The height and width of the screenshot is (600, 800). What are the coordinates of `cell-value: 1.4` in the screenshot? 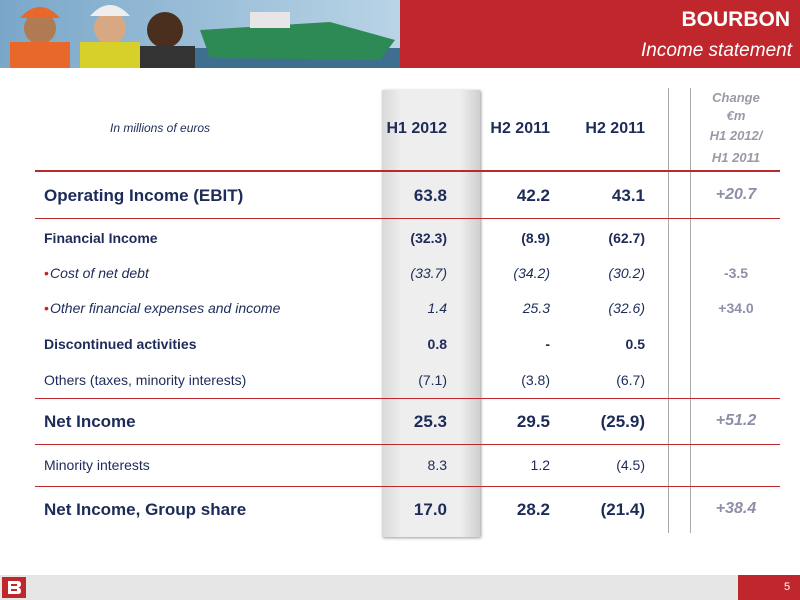 It's located at (437, 308).